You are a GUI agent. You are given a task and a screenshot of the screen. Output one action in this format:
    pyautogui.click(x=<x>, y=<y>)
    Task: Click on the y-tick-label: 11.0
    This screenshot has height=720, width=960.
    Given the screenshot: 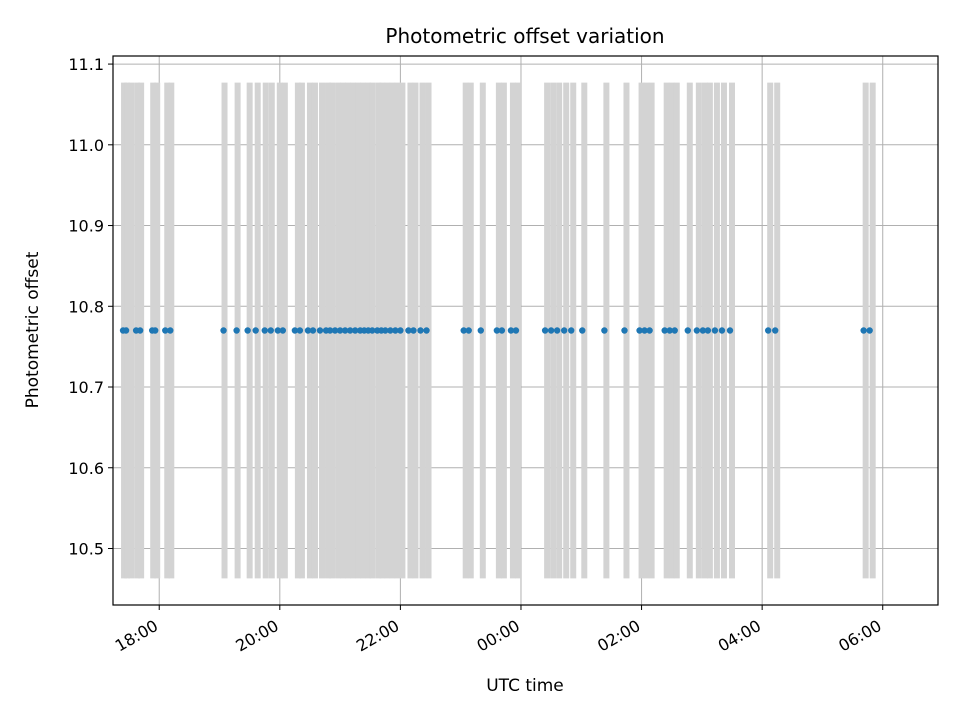 What is the action you would take?
    pyautogui.click(x=86, y=145)
    